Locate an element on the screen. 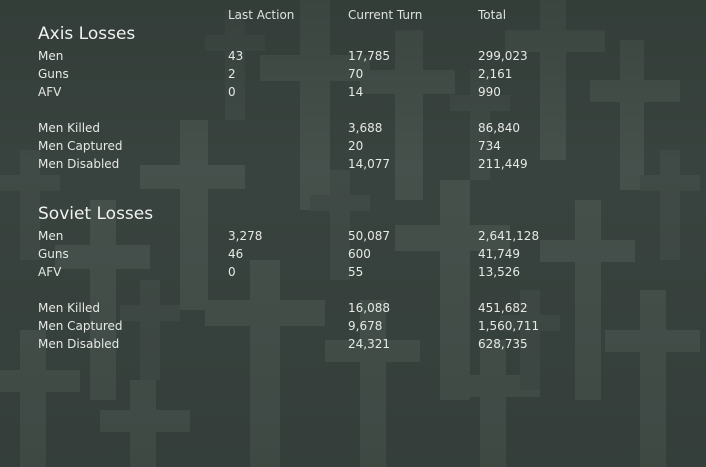 The width and height of the screenshot is (706, 467). total-value: 41,749 is located at coordinates (499, 254).